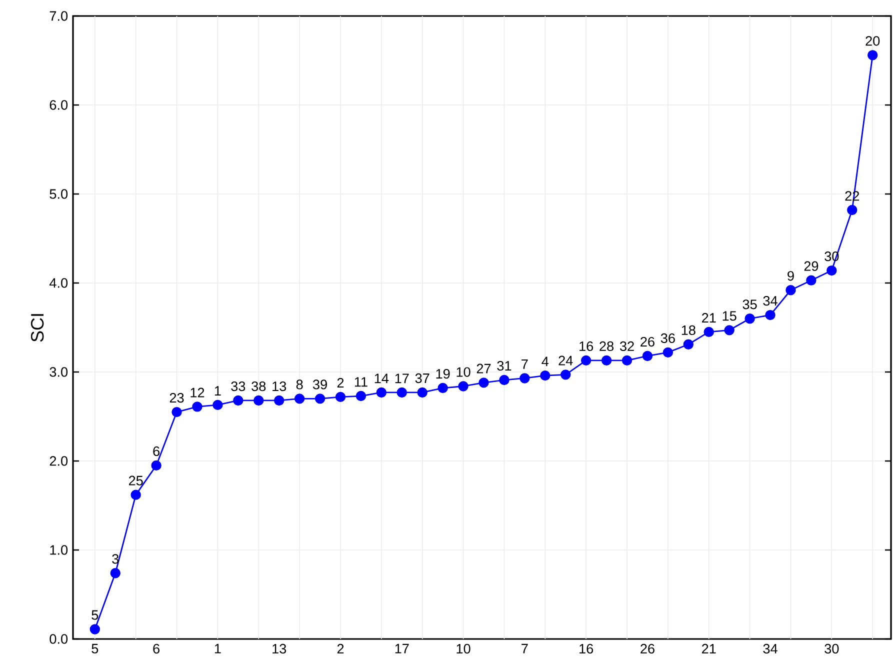 This screenshot has width=893, height=665. Describe the element at coordinates (667, 338) in the screenshot. I see `annotation: 36` at that location.